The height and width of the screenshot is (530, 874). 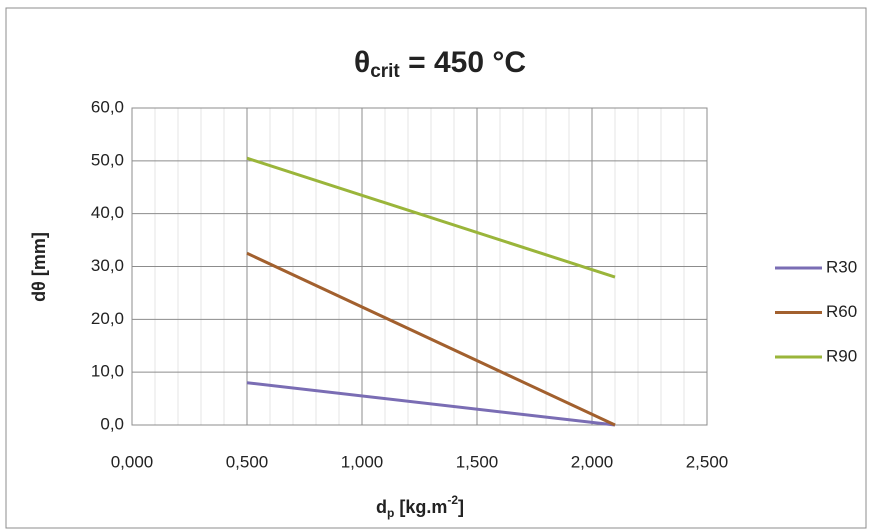 I want to click on title-rest: = 450 °C, so click(x=463, y=62).